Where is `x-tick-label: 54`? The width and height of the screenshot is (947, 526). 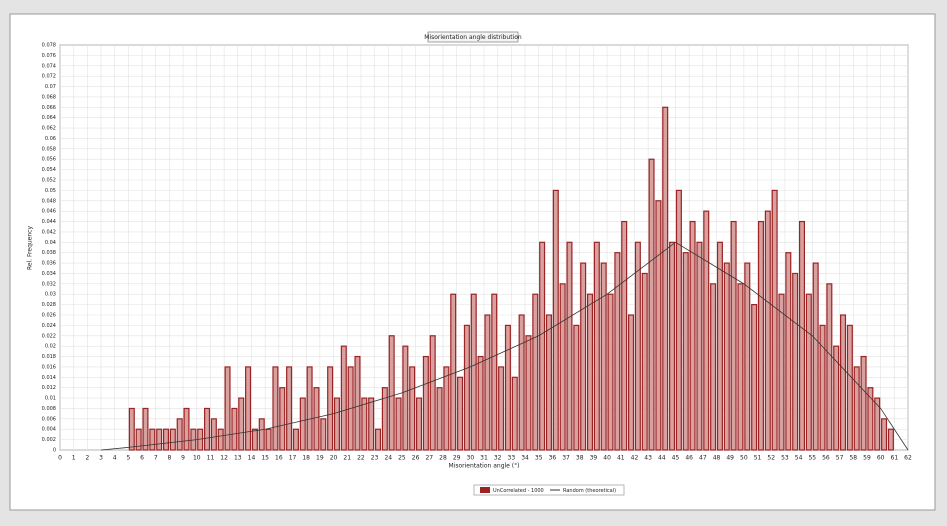 x-tick-label: 54 is located at coordinates (799, 458).